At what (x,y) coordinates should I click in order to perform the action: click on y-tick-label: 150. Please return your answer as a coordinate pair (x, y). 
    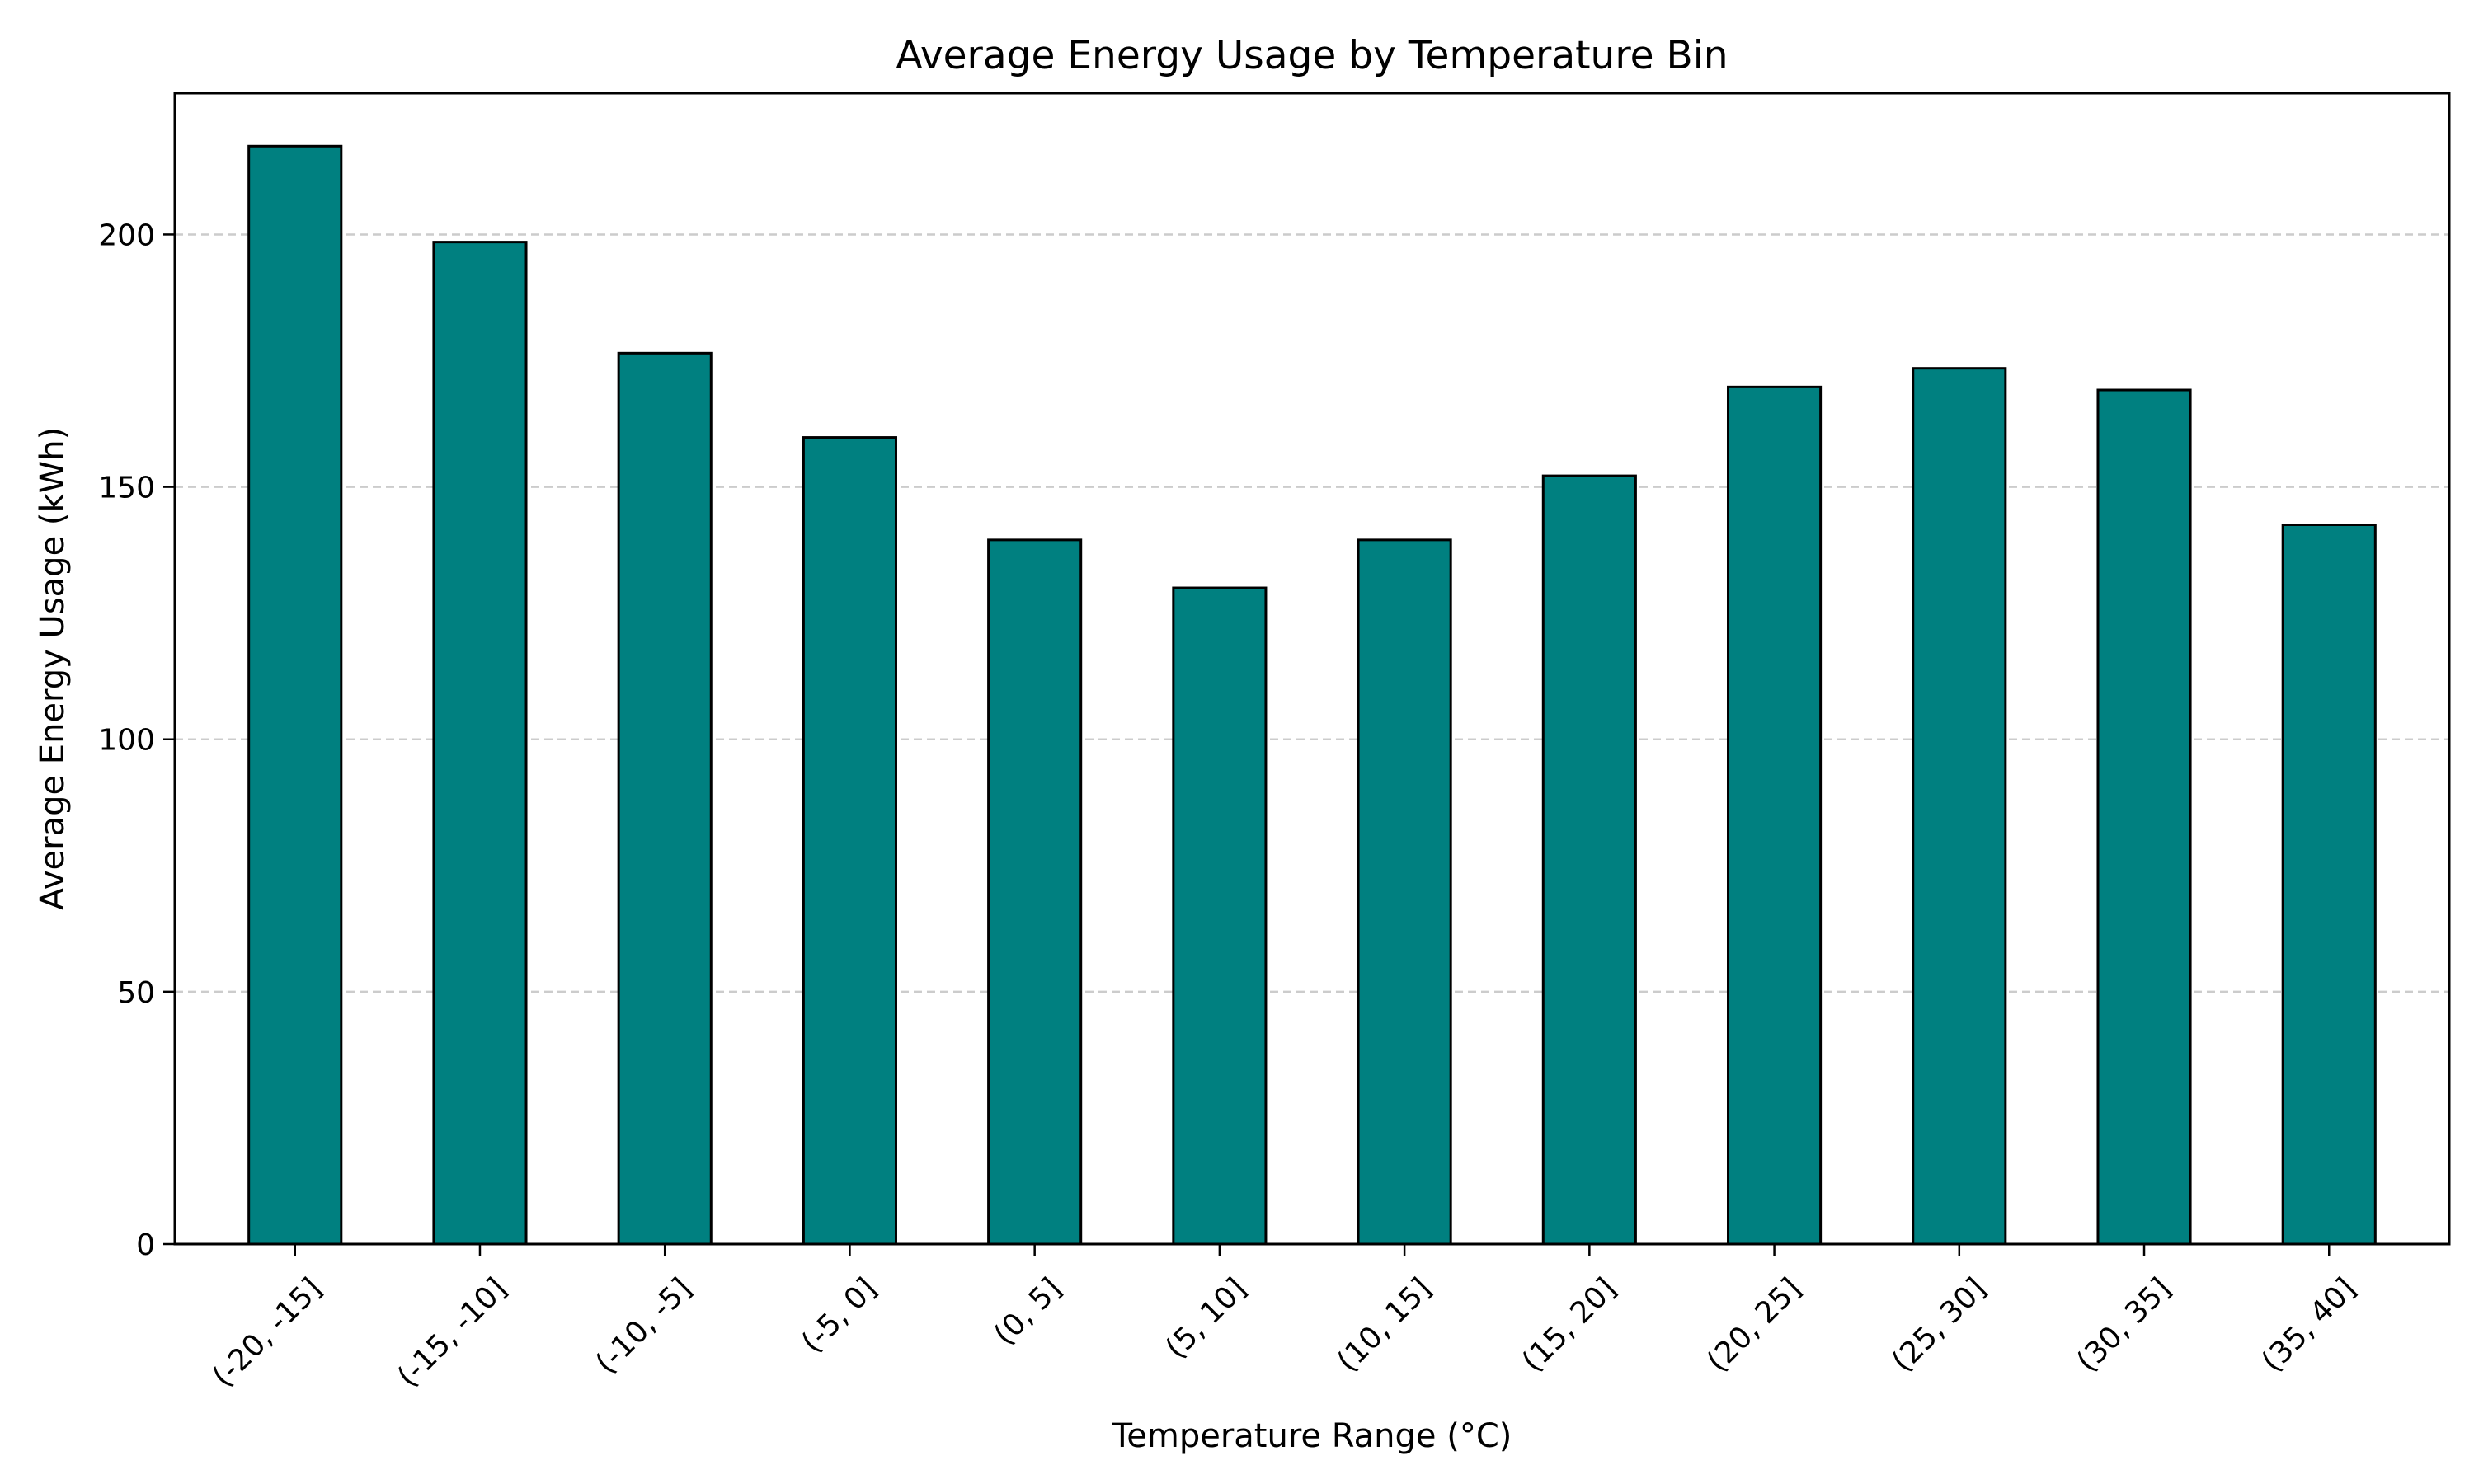
    Looking at the image, I should click on (126, 488).